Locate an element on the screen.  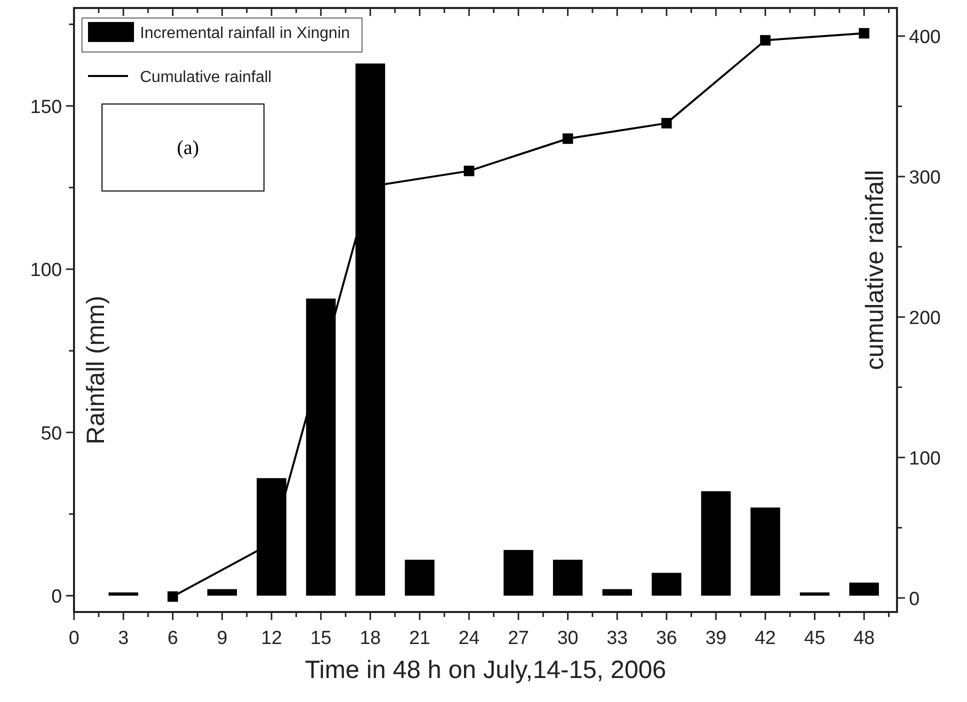
y2-tick-label: 400 is located at coordinates (925, 37).